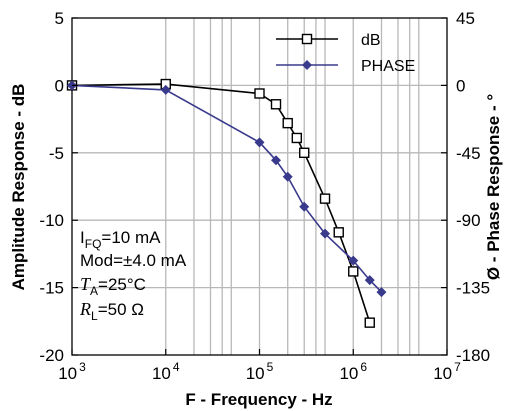 Image resolution: width=509 pixels, height=411 pixels. Describe the element at coordinates (258, 399) in the screenshot. I see `x-axis-title: F - Frequency - Hz` at that location.